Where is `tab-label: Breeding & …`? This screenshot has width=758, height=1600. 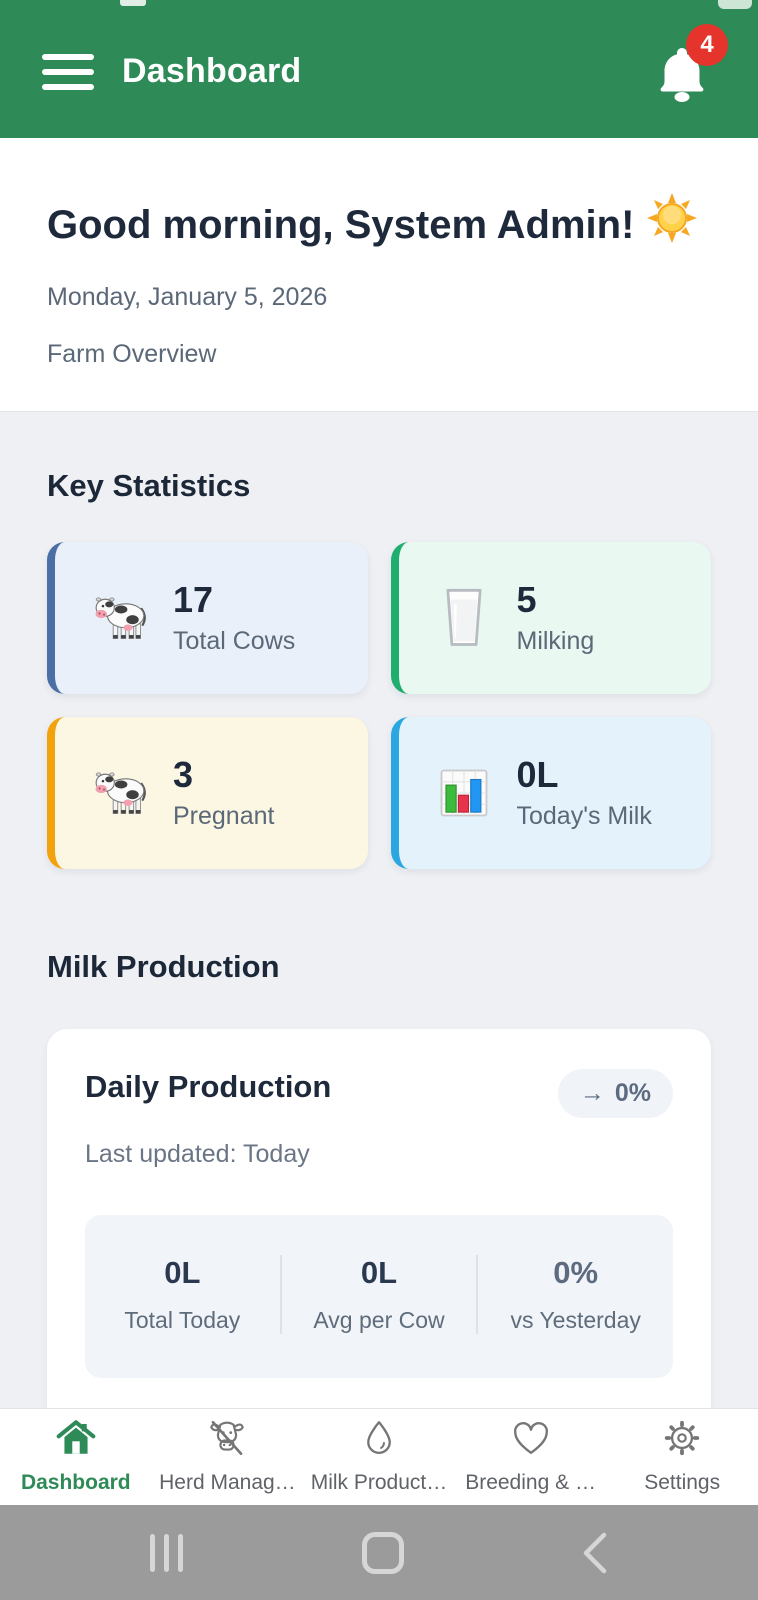 tab-label: Breeding & … is located at coordinates (530, 1482).